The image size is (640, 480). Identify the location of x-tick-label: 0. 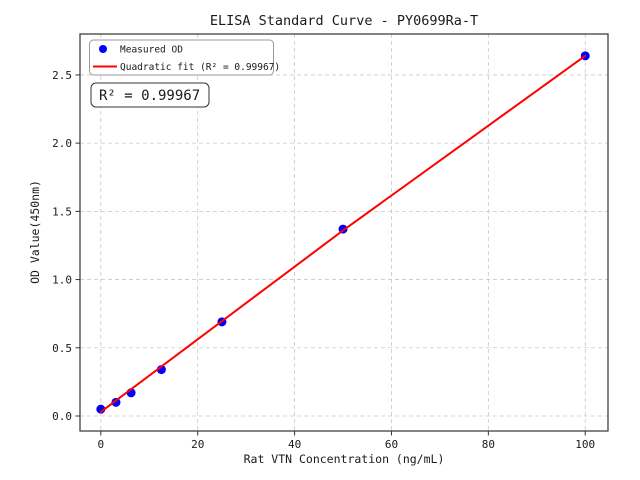
(101, 444).